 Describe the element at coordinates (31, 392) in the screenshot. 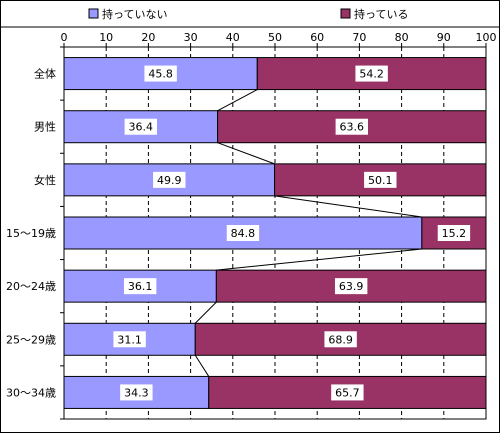

I see `category-label: 30〜34歳` at that location.